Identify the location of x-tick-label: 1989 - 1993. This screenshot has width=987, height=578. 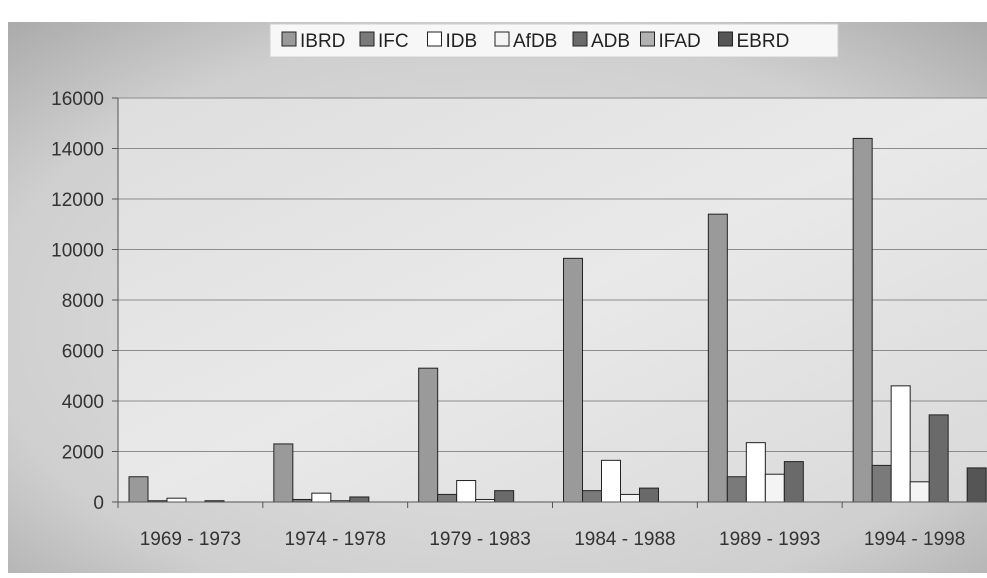
(769, 539).